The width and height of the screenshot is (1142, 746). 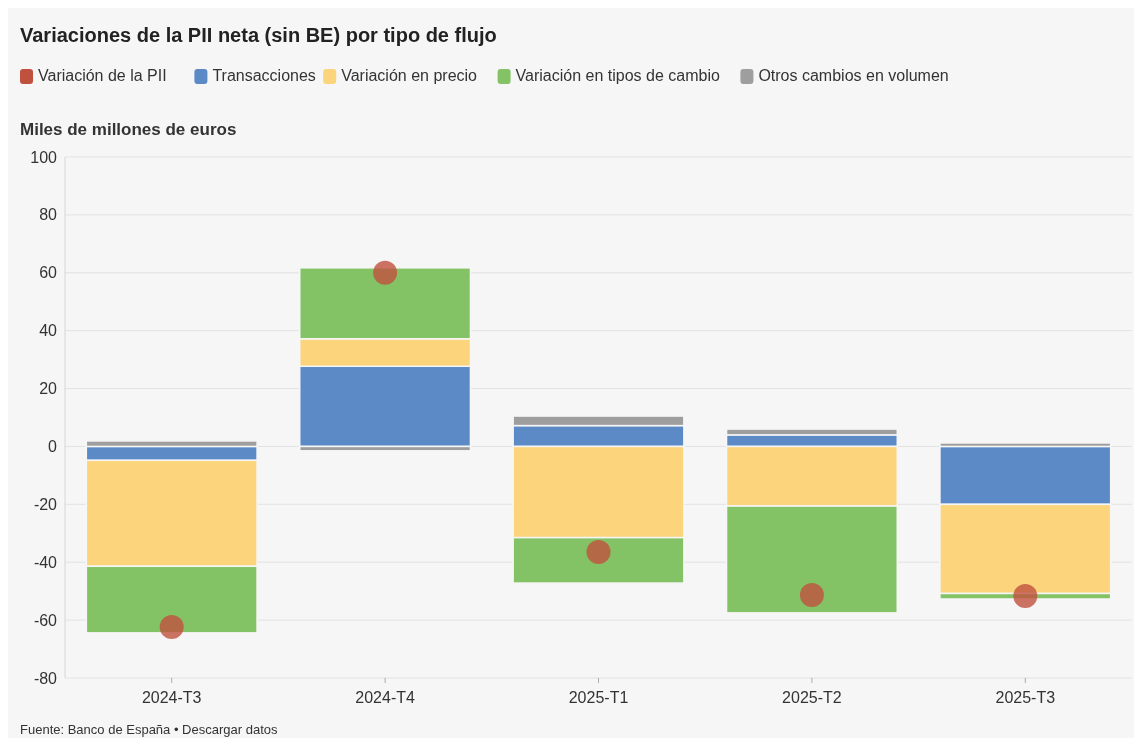 What do you see at coordinates (128, 129) in the screenshot?
I see `y-axis-title: Miles de millones de euros` at bounding box center [128, 129].